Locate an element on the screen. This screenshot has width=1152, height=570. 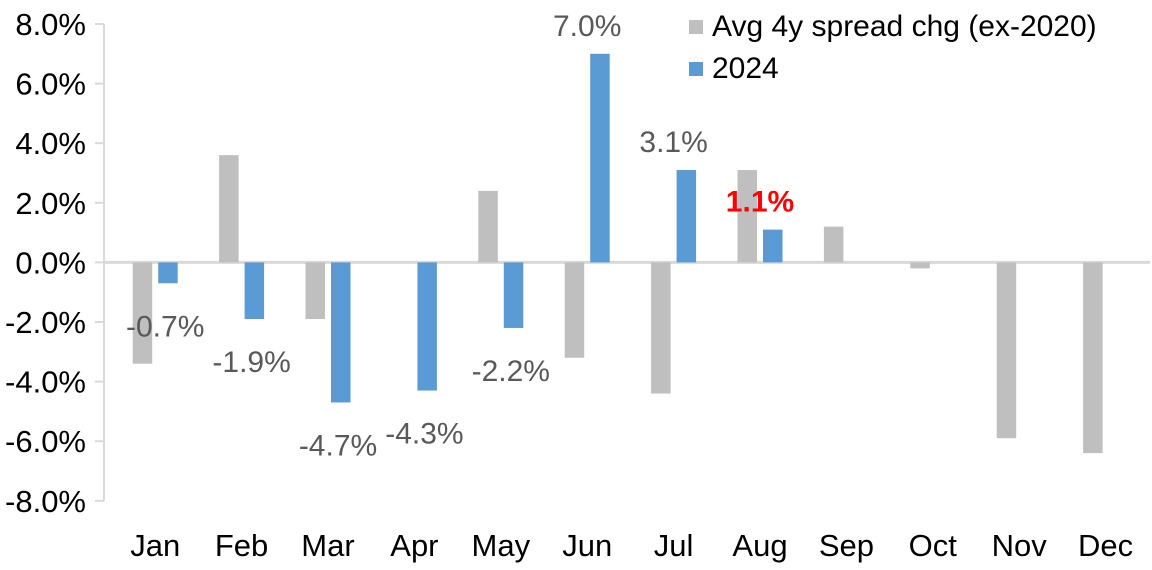
x-tick-label-jan: Jan is located at coordinates (155, 545).